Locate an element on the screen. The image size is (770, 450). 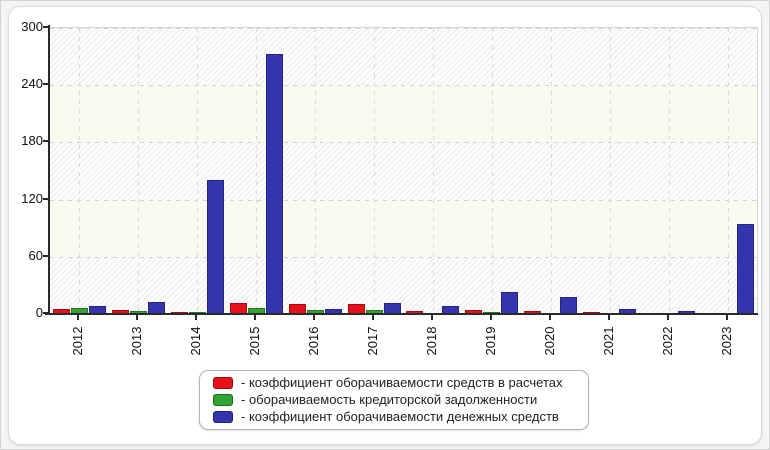
bar-2015-s1 is located at coordinates (256, 311).